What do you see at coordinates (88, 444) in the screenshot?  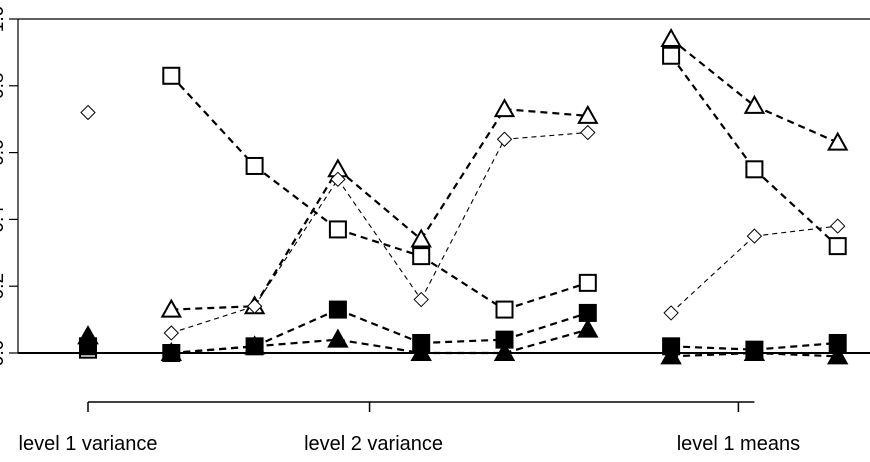 I see `group-label: level 1 variance` at bounding box center [88, 444].